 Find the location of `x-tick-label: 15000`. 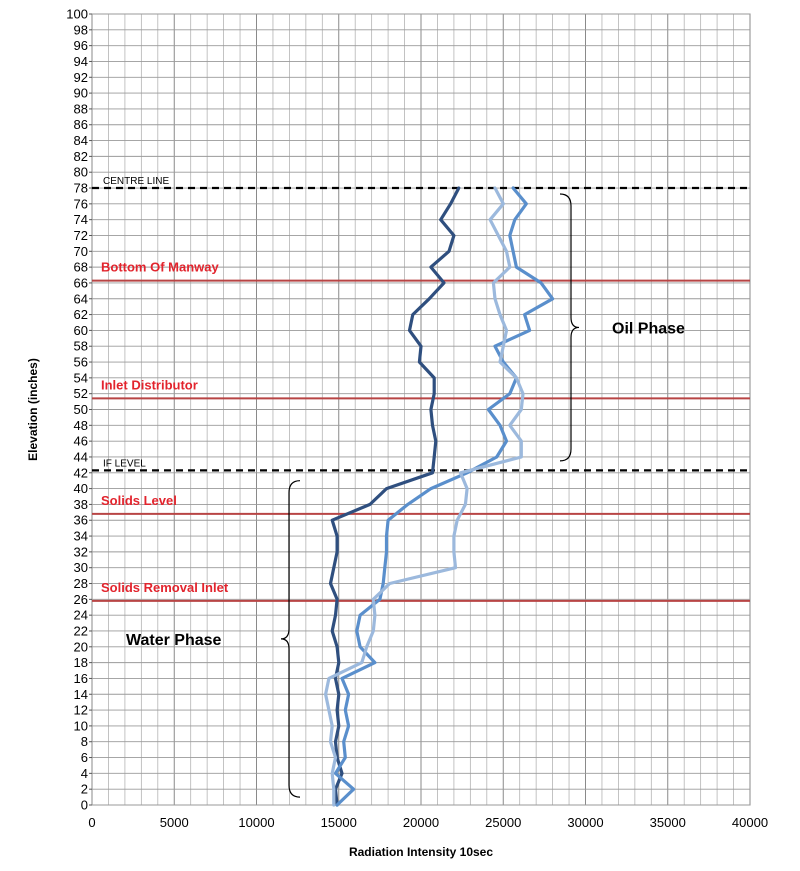

x-tick-label: 15000 is located at coordinates (339, 822).